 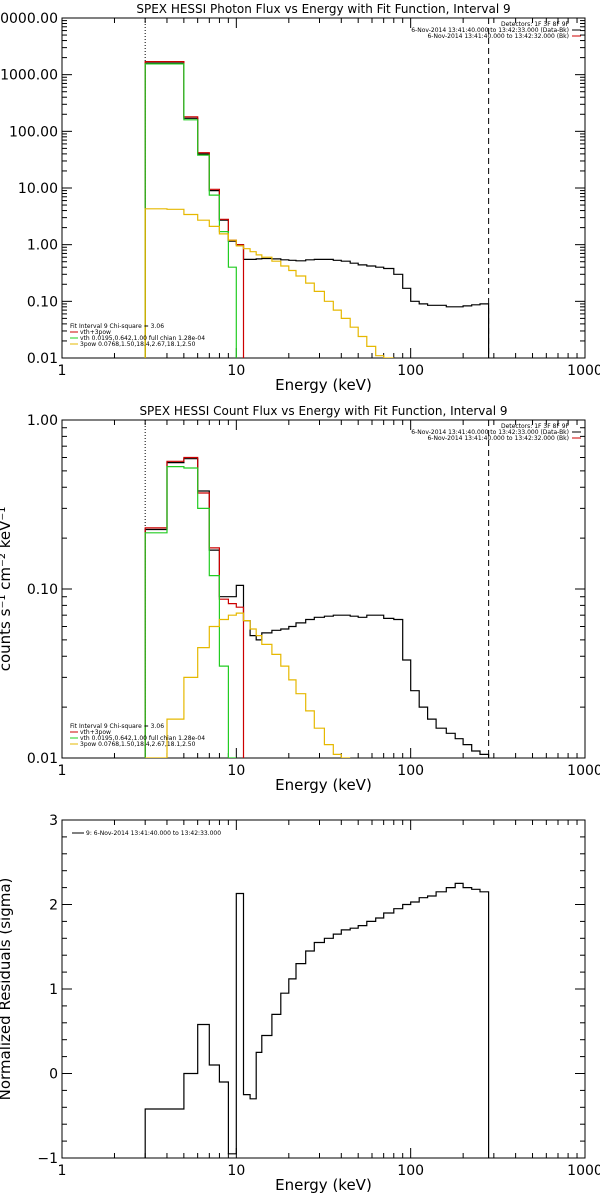 I want to click on y-tick-label: 1, so click(x=53, y=990).